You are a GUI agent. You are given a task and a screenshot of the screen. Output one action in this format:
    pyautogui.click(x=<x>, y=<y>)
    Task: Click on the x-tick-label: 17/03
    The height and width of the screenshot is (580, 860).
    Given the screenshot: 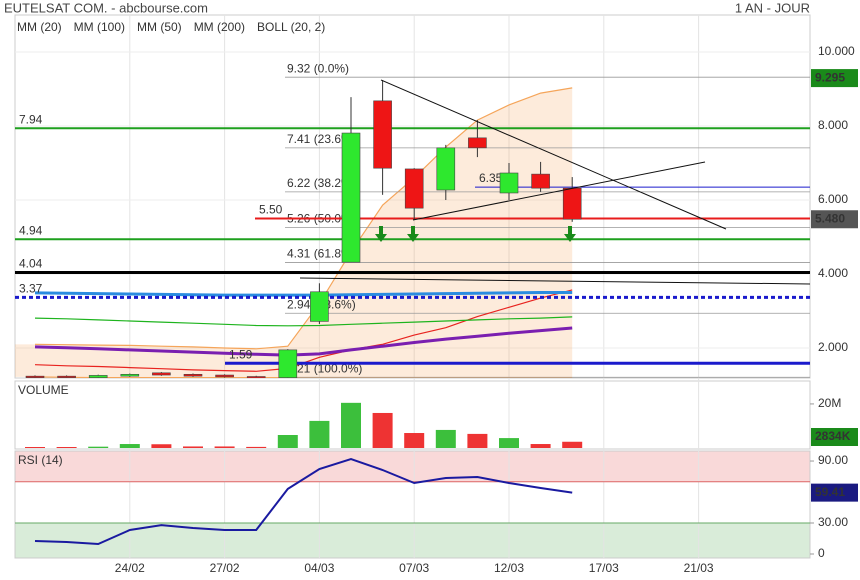 What is the action you would take?
    pyautogui.click(x=604, y=568)
    